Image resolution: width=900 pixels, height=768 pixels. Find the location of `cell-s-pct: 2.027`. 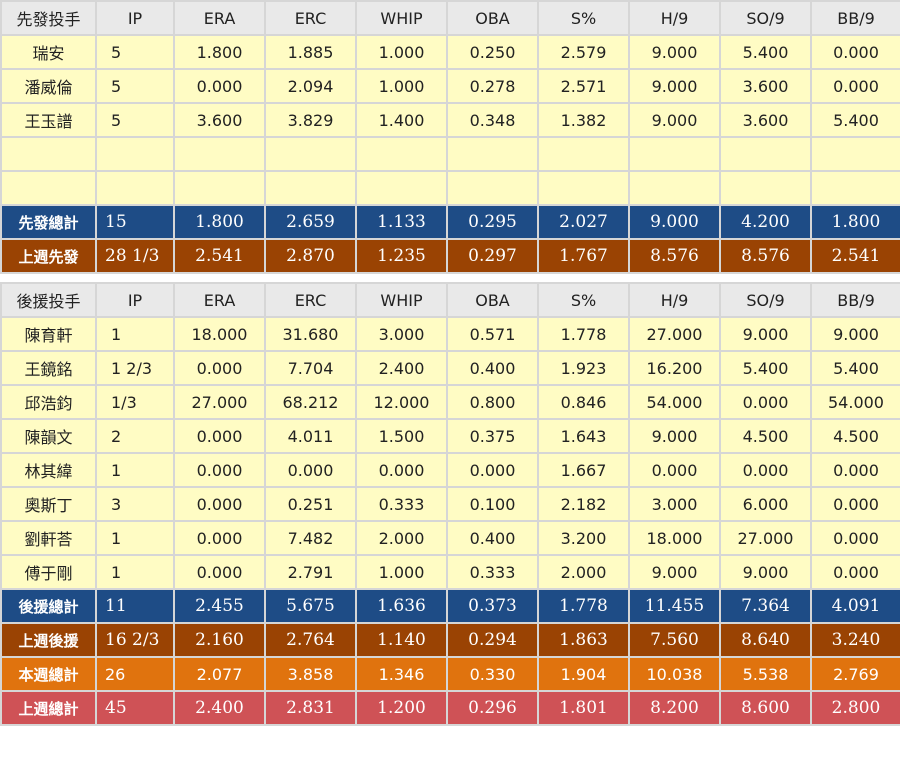

cell-s-pct: 2.027 is located at coordinates (583, 222).